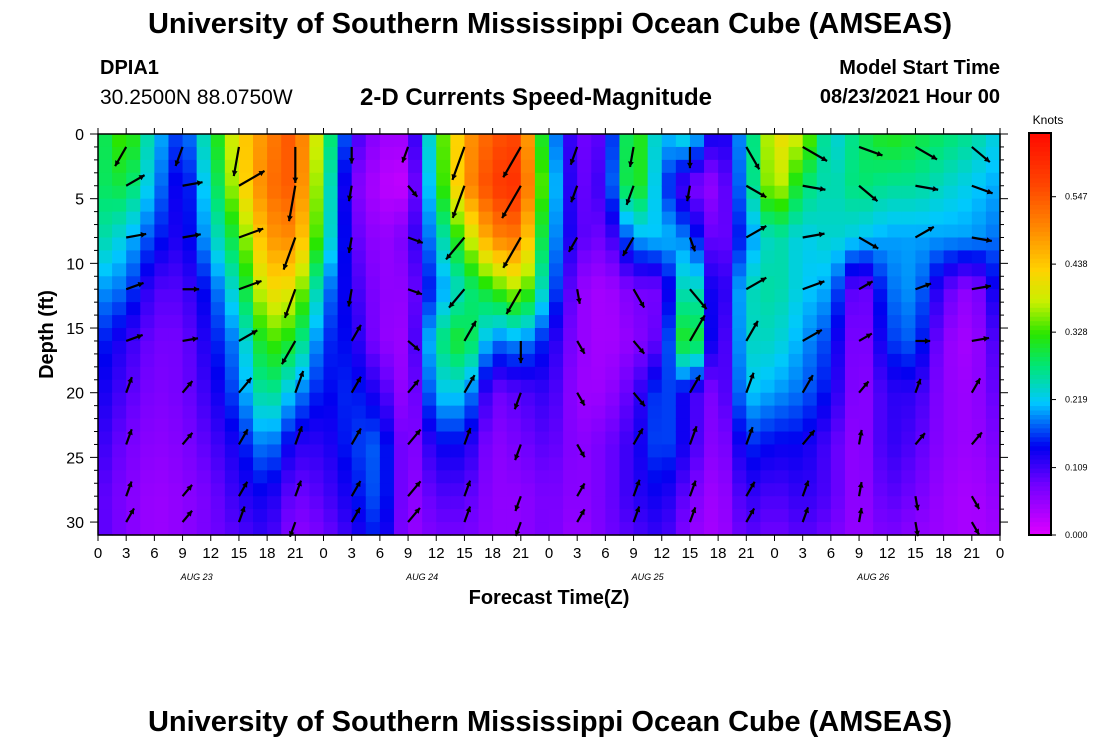  What do you see at coordinates (458, 163) in the screenshot?
I see `vector-shaft` at bounding box center [458, 163].